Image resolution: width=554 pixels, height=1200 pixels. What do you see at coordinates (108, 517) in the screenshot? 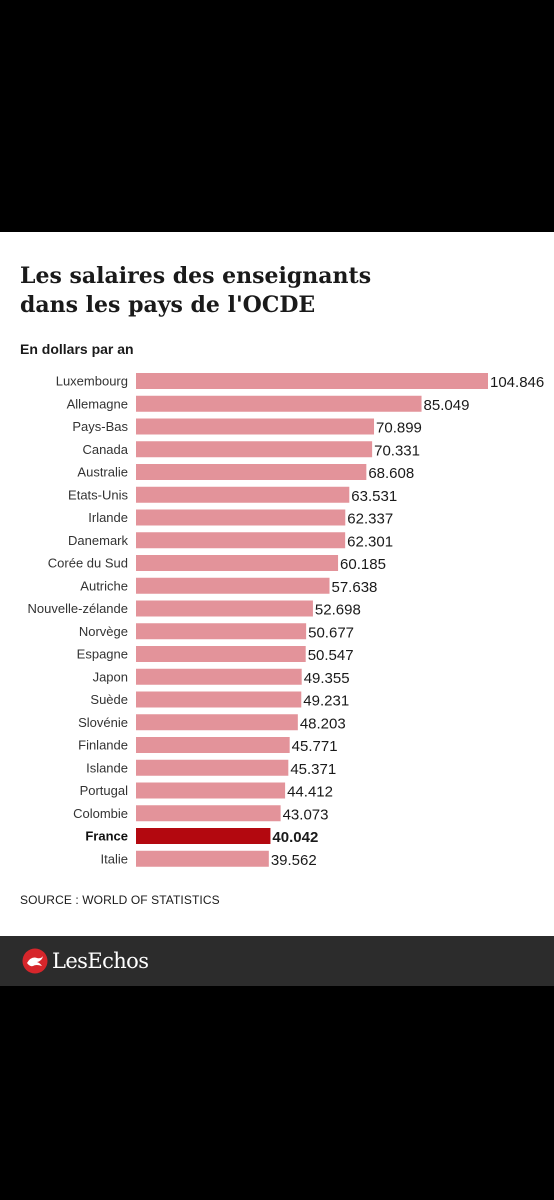
I see `category-label-irlande: Irlande` at bounding box center [108, 517].